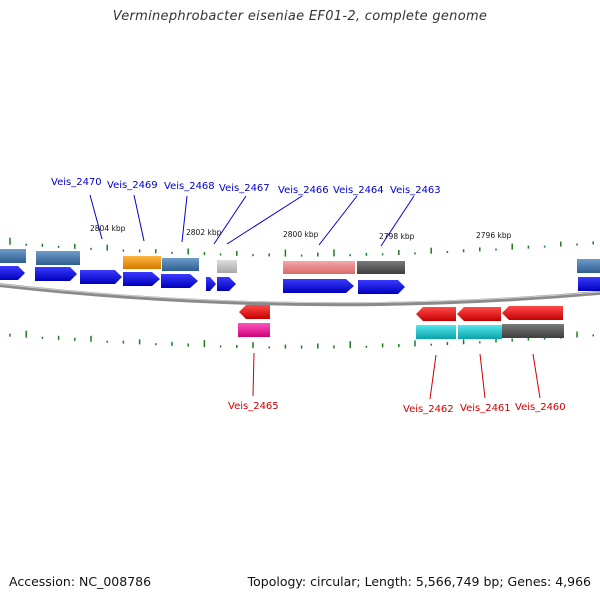 The image size is (600, 600). What do you see at coordinates (303, 190) in the screenshot?
I see `gene-label-veis-2466: Veis_2466` at bounding box center [303, 190].